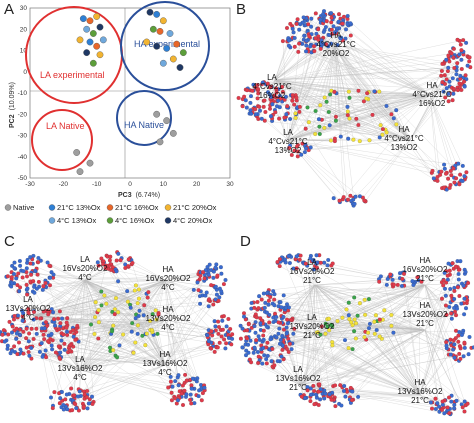  I want to click on la-native-label: LA Native, so click(65, 126).